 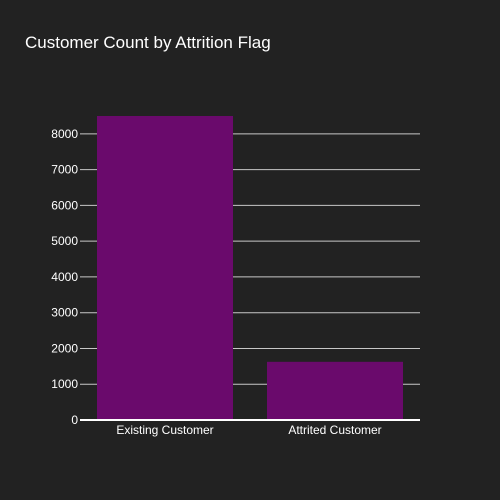 I want to click on y-tick-label: 7000, so click(x=64, y=170).